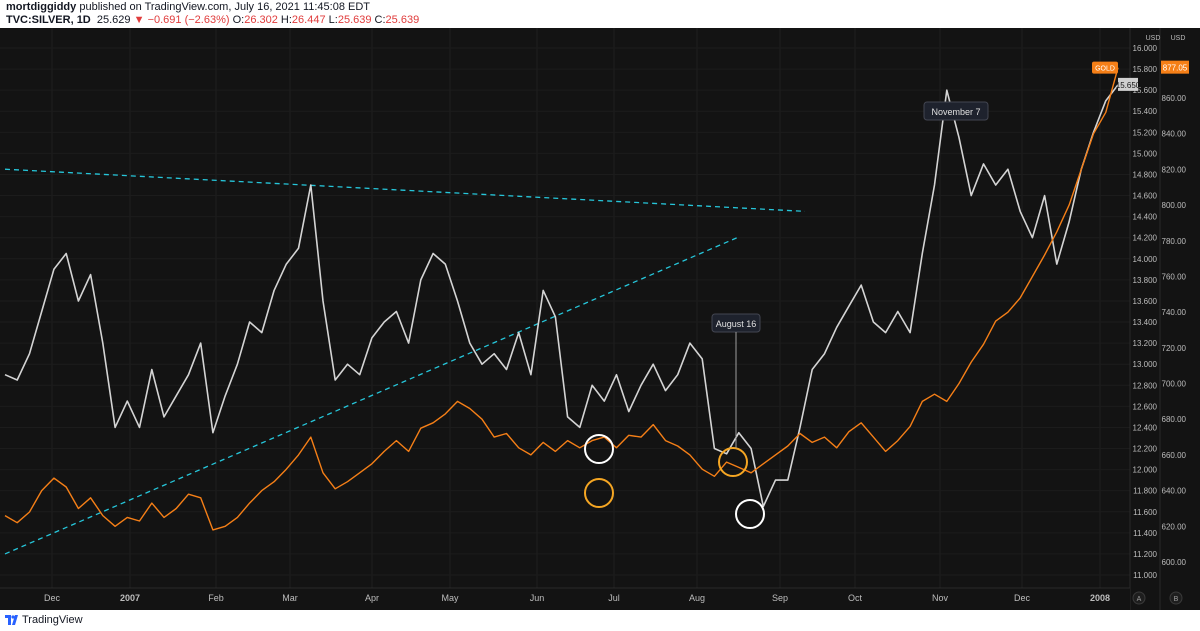 The height and width of the screenshot is (631, 1200). What do you see at coordinates (1145, 575) in the screenshot?
I see `silver-tick-label: 11.000` at bounding box center [1145, 575].